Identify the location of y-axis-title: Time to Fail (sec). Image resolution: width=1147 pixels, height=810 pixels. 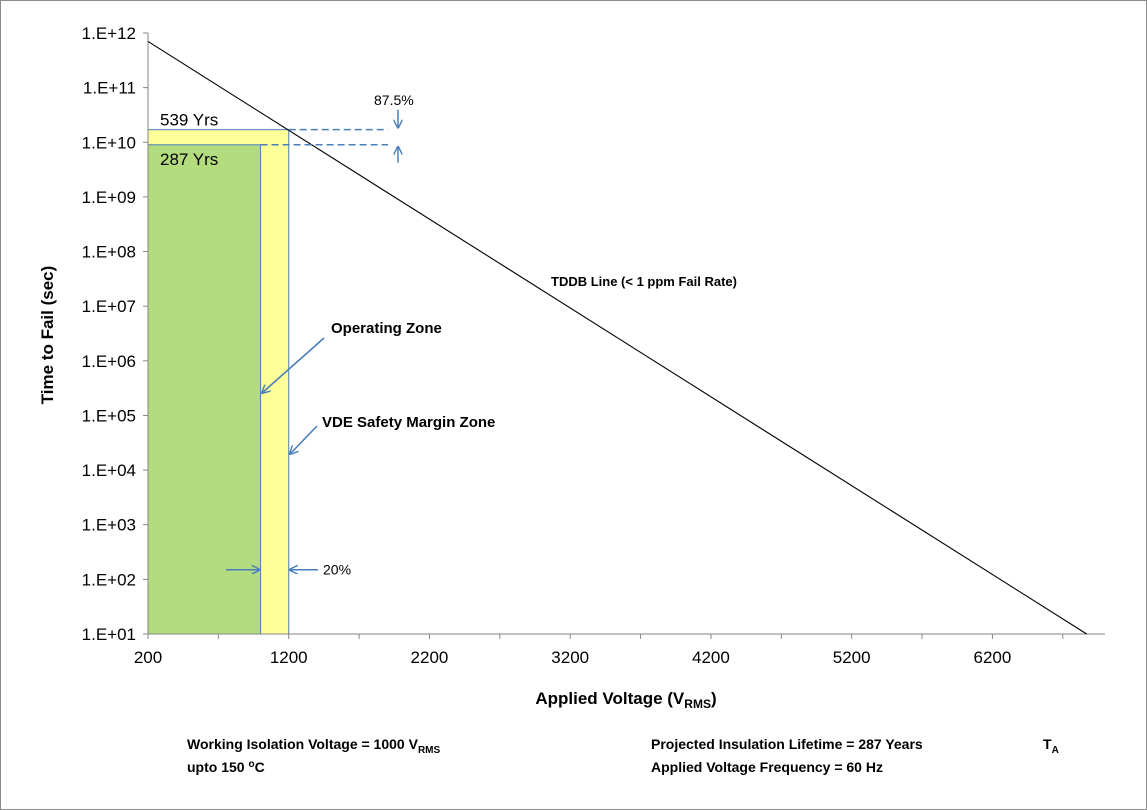
(47, 335).